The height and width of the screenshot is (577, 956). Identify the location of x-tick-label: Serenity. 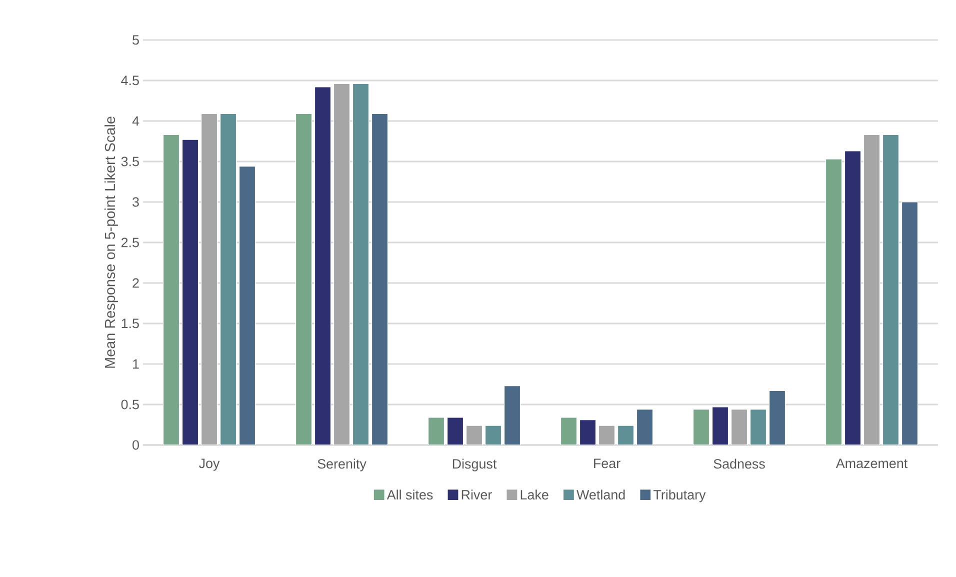
(342, 465).